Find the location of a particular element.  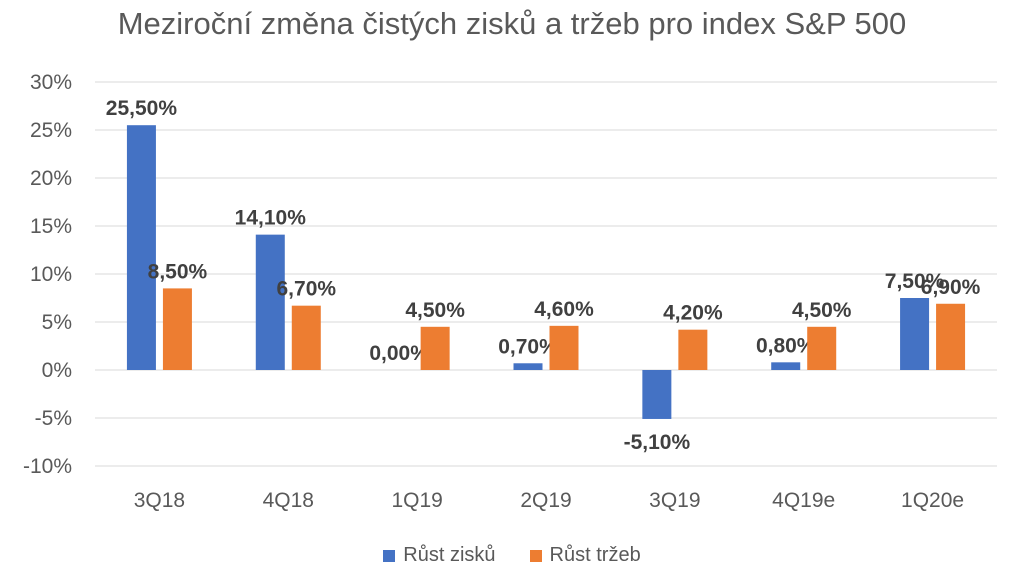

legend: Růst zisků Růst tržeb is located at coordinates (512, 555).